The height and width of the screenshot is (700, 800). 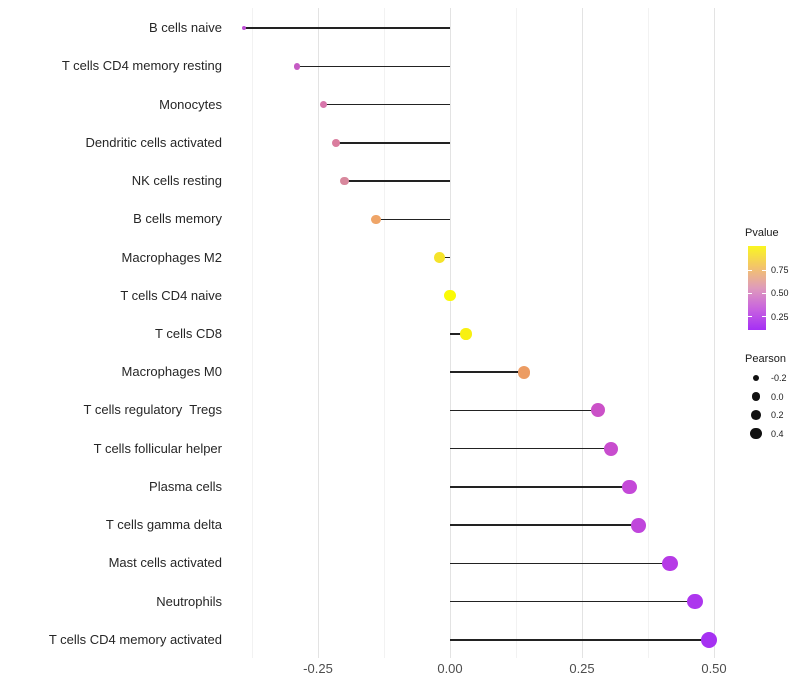 What do you see at coordinates (188, 333) in the screenshot?
I see `y-axis-label: T cells CD8` at bounding box center [188, 333].